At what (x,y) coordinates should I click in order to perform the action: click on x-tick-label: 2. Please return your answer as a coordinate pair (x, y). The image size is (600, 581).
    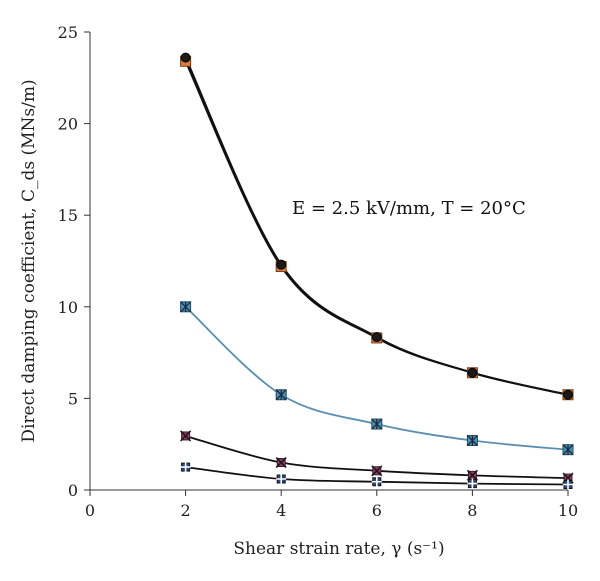
    Looking at the image, I should click on (186, 510).